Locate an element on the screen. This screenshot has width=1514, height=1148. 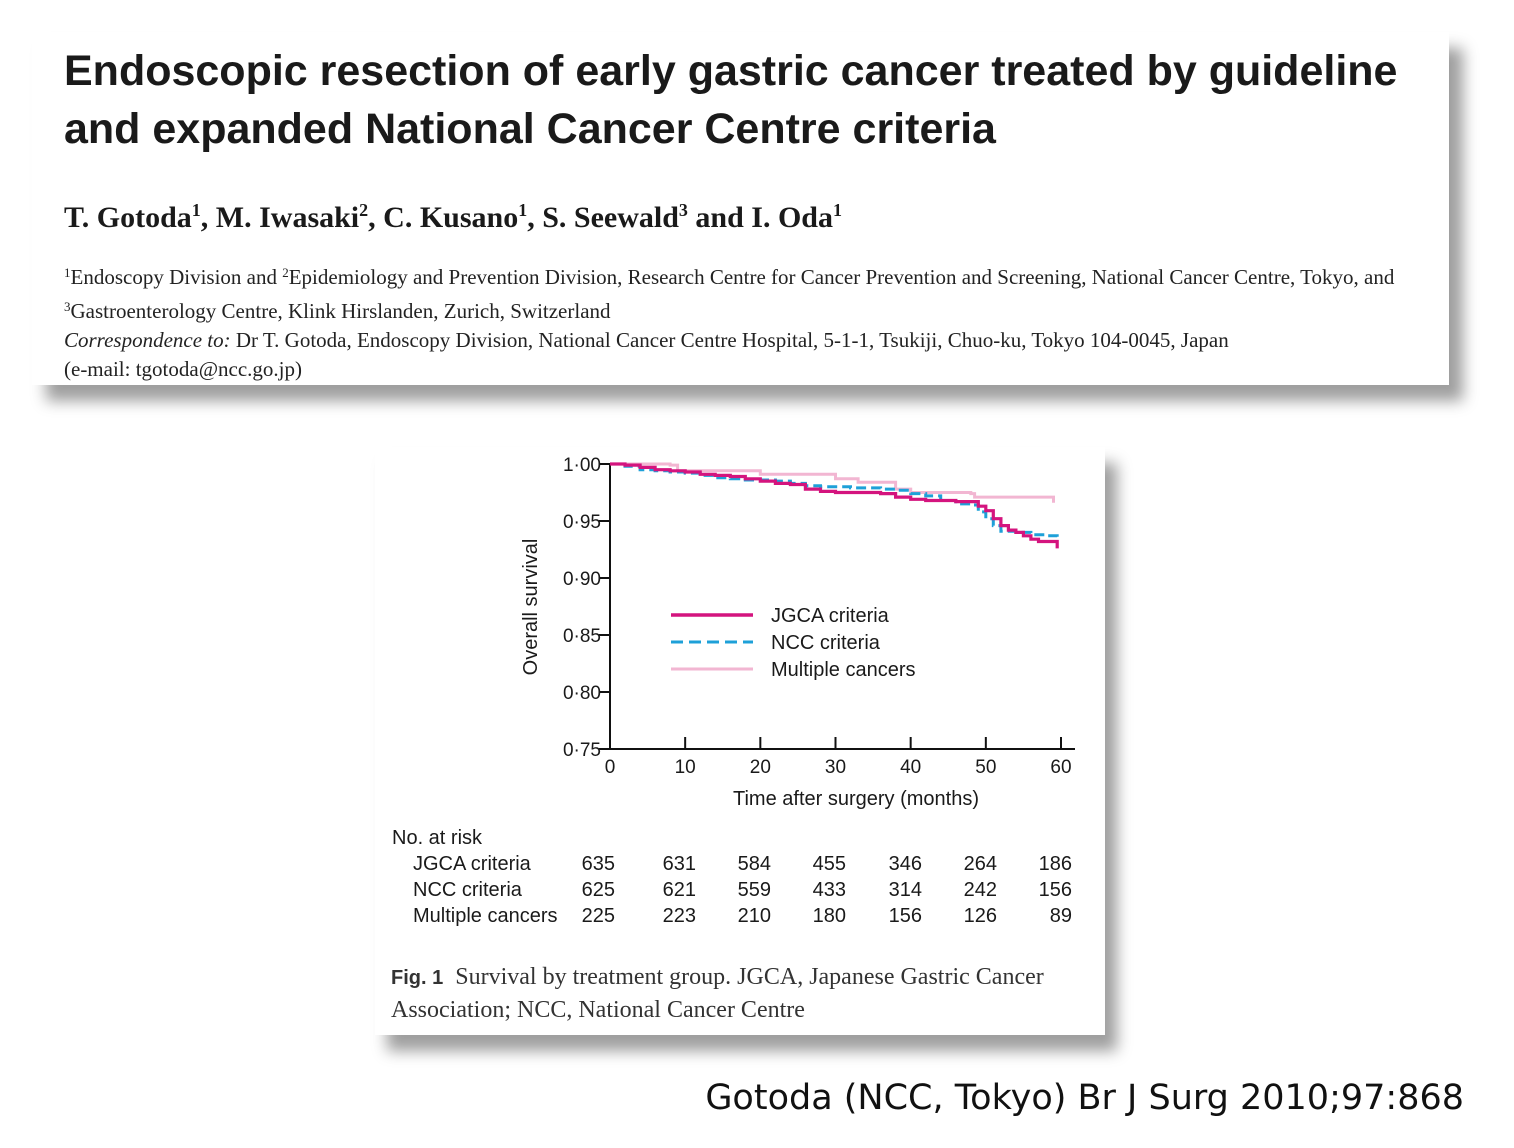
risk-value: 631 is located at coordinates (679, 864).